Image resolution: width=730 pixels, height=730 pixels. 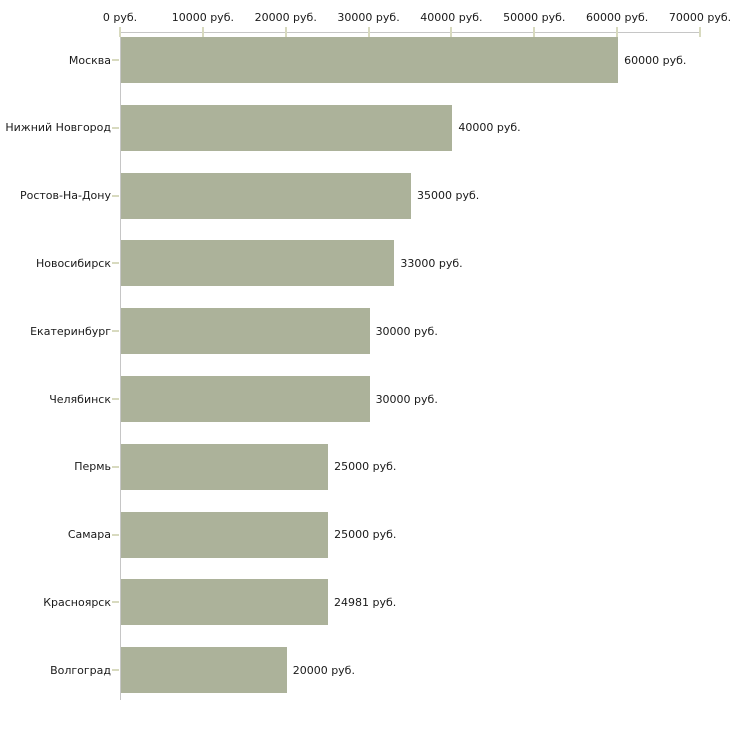 I want to click on value-label: 33000 руб., so click(x=431, y=263).